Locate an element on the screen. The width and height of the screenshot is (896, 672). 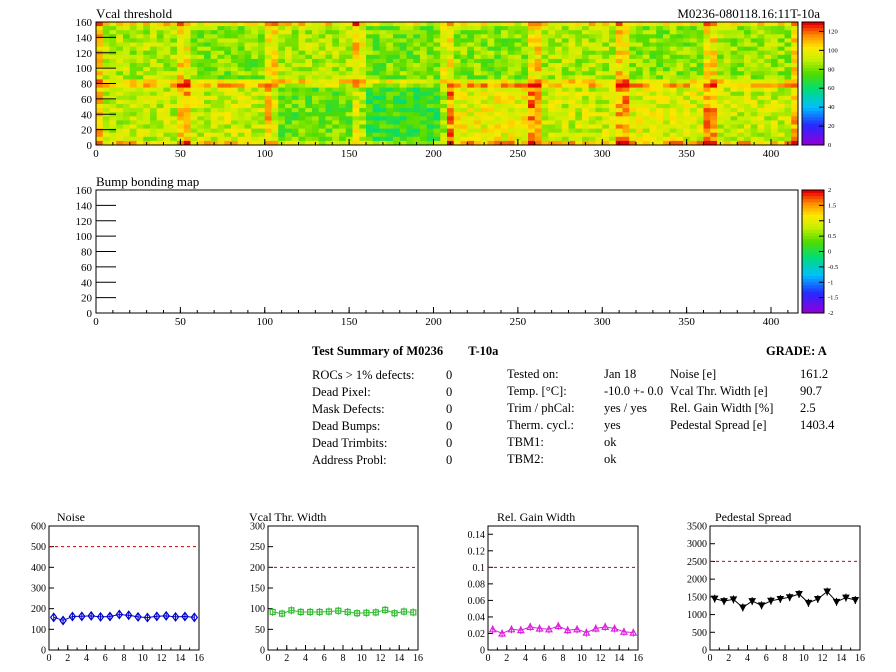
y-tick-label: 300 is located at coordinates (257, 527).